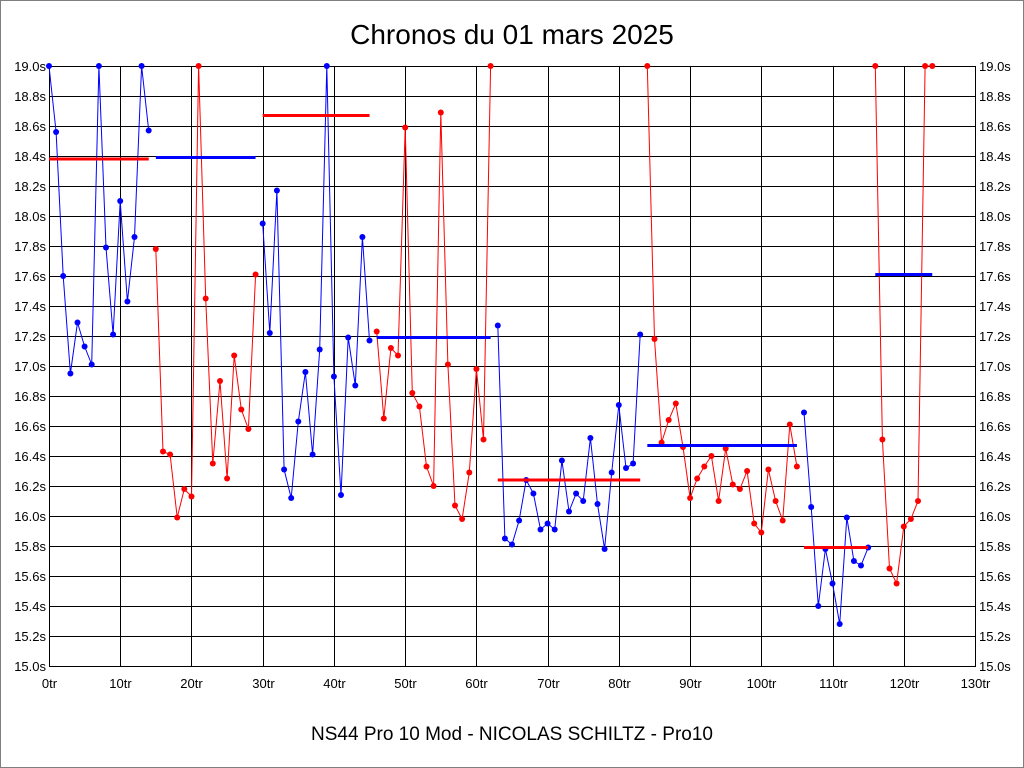 The image size is (1024, 768). Describe the element at coordinates (30, 126) in the screenshot. I see `y-tick-label-left: 18.6s` at that location.